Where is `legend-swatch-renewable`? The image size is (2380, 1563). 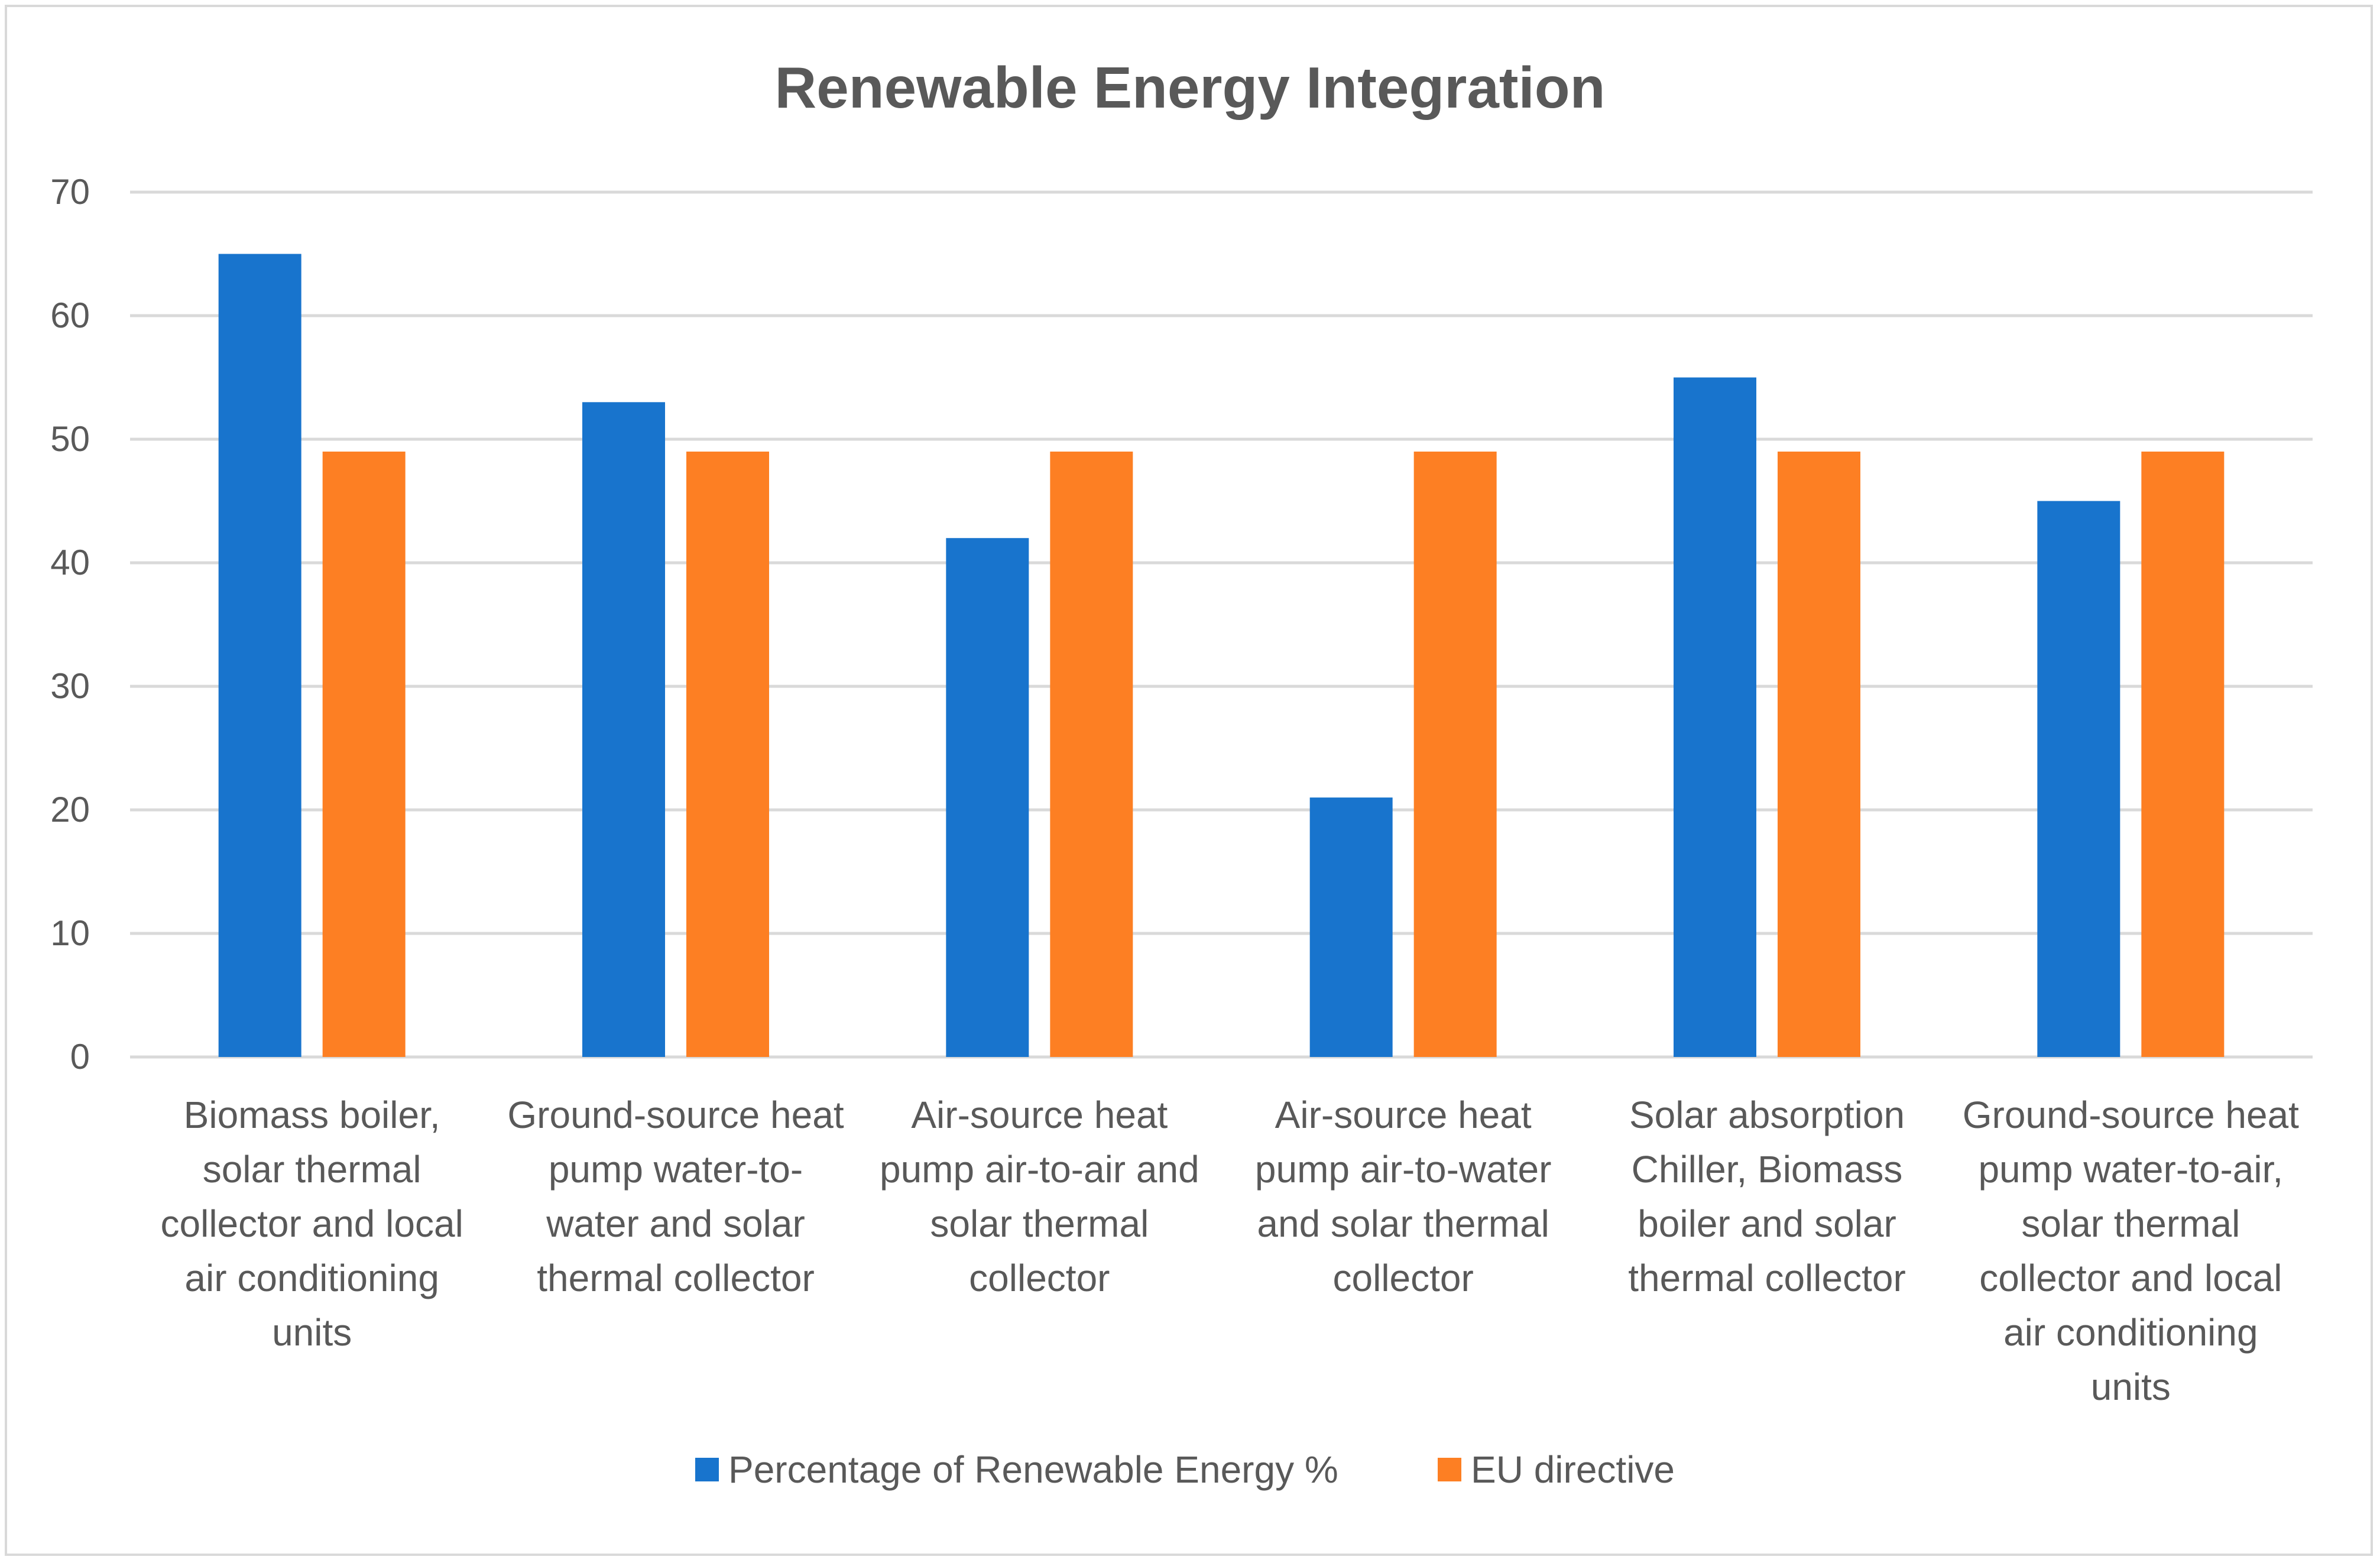 legend-swatch-renewable is located at coordinates (707, 1470).